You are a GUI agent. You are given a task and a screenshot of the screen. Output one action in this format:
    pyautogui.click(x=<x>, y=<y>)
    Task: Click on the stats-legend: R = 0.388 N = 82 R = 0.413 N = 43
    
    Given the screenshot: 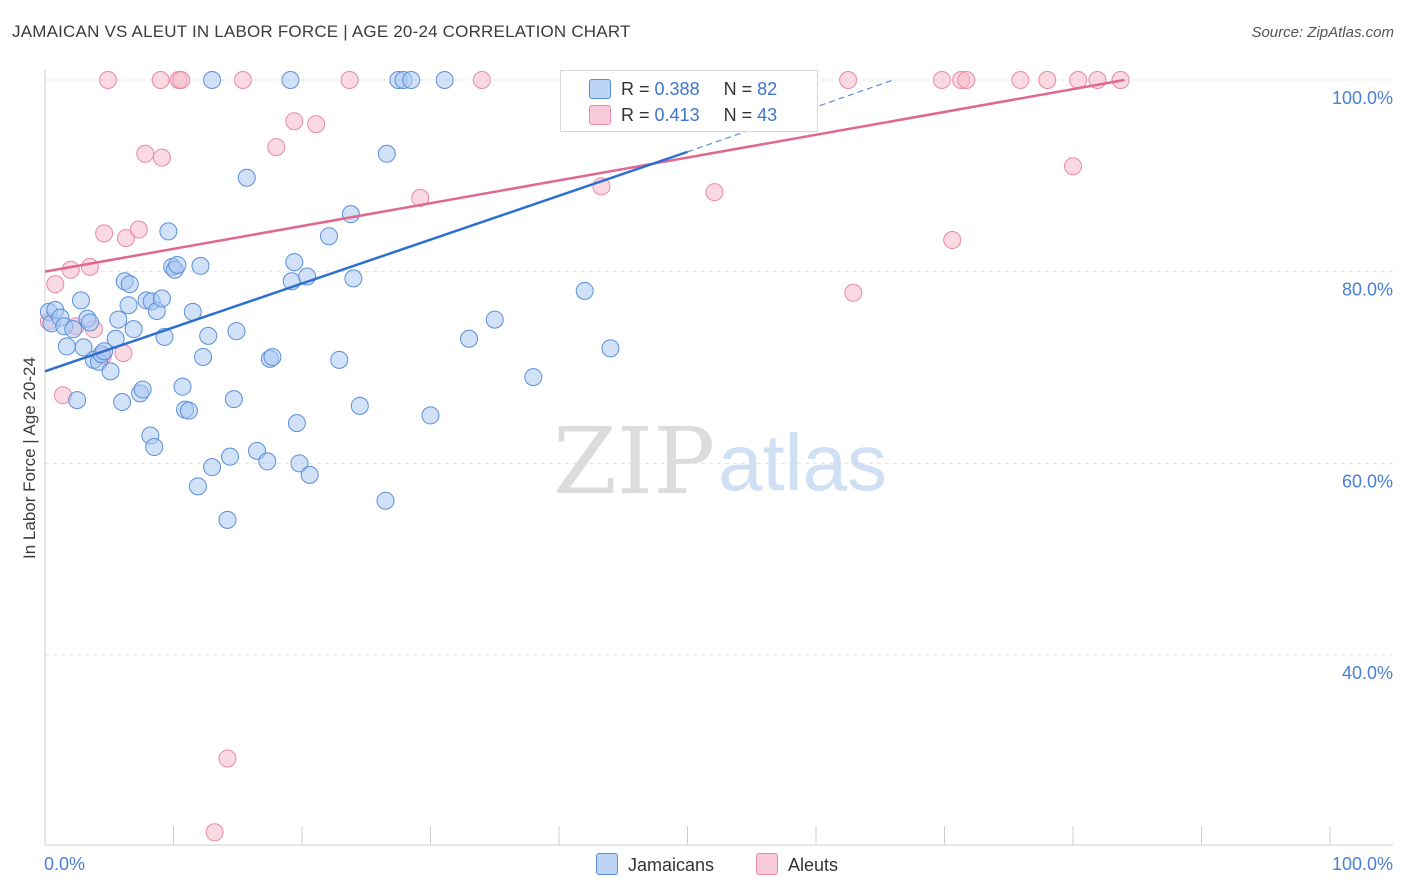 What is the action you would take?
    pyautogui.click(x=689, y=101)
    